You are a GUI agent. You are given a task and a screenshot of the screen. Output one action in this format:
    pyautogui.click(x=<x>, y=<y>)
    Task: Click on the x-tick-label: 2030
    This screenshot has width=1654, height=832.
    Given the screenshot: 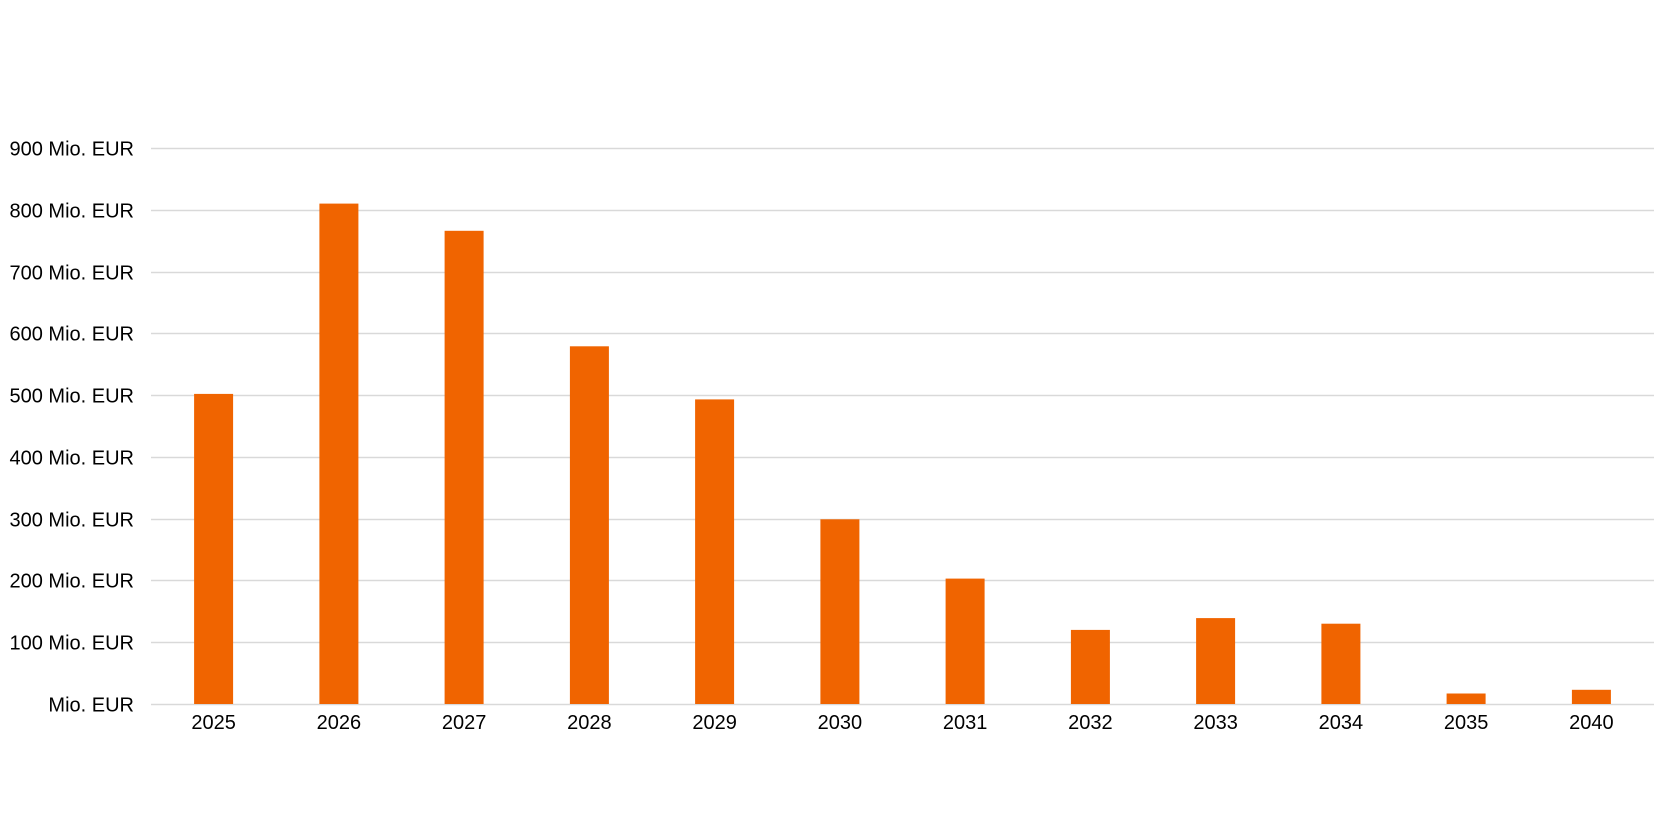 What is the action you would take?
    pyautogui.click(x=840, y=723)
    